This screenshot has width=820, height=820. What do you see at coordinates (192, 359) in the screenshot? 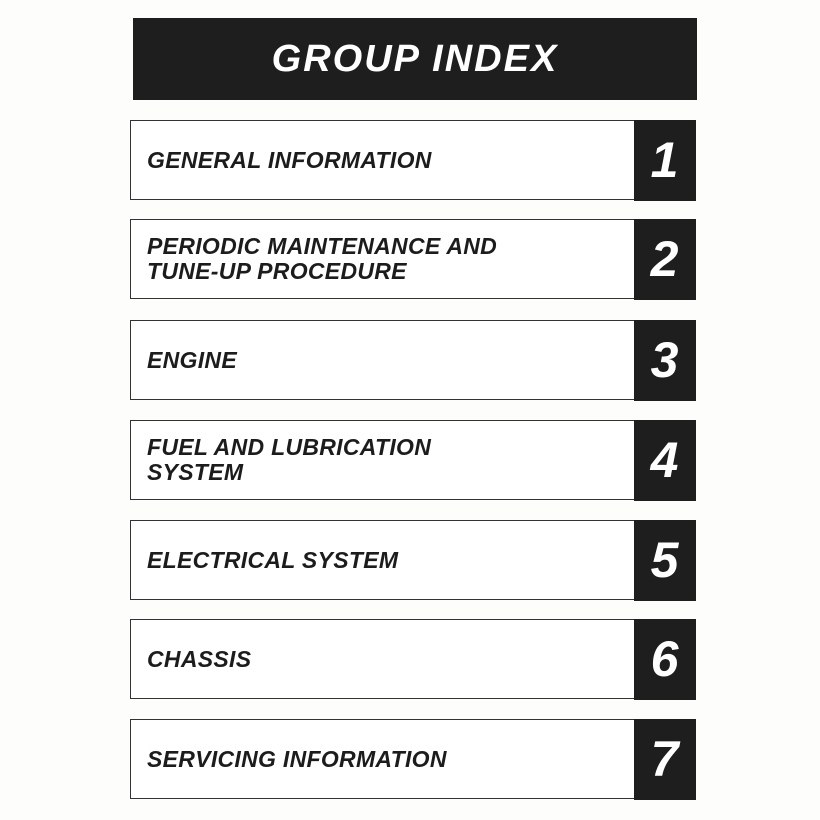
I see `section-label-line: ENGINE` at bounding box center [192, 359].